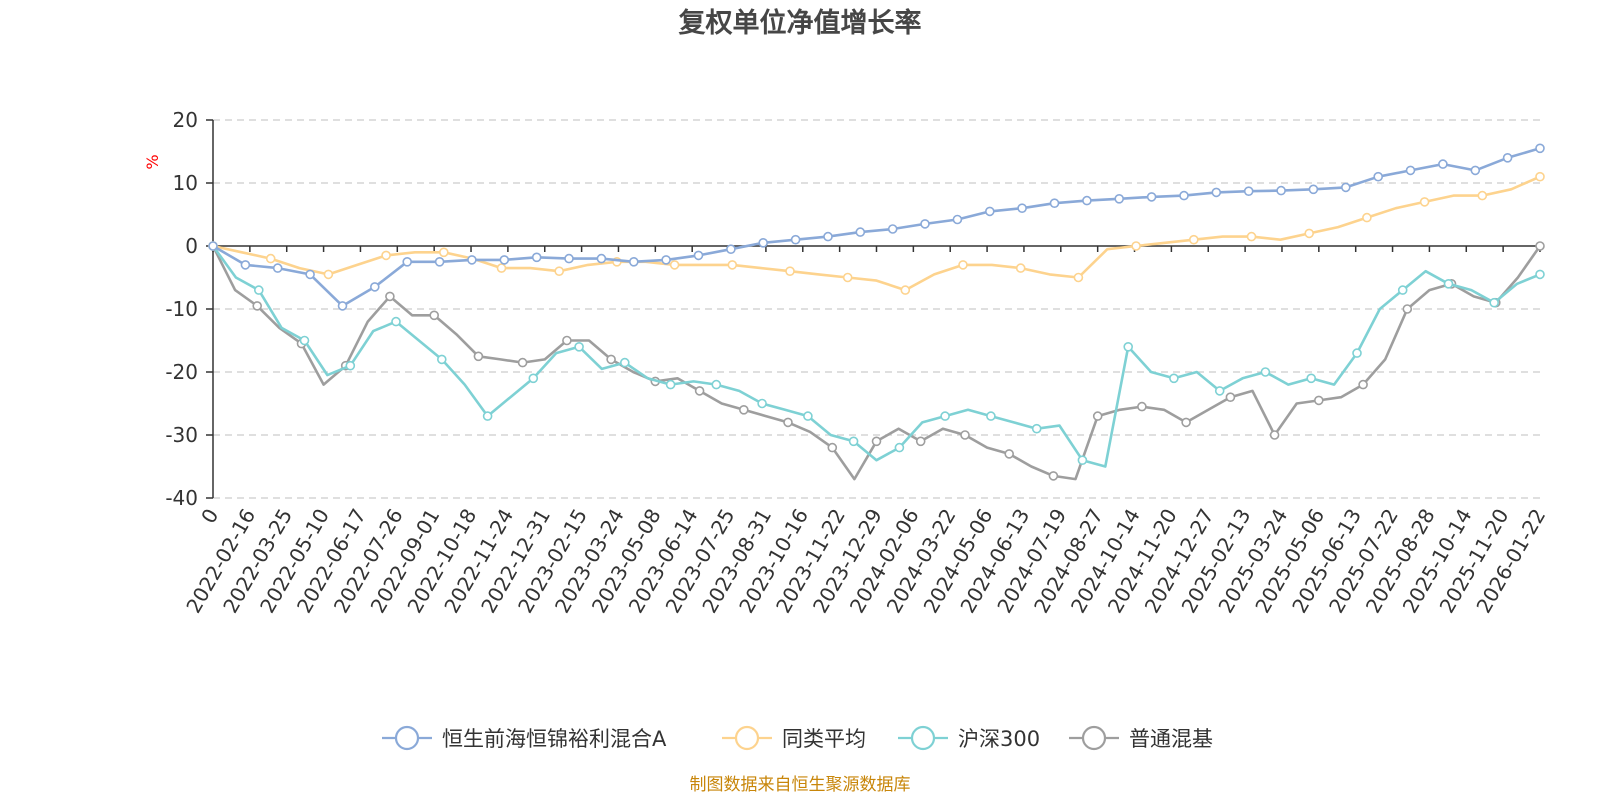  What do you see at coordinates (181, 435) in the screenshot?
I see `y-tick-label: -30` at bounding box center [181, 435].